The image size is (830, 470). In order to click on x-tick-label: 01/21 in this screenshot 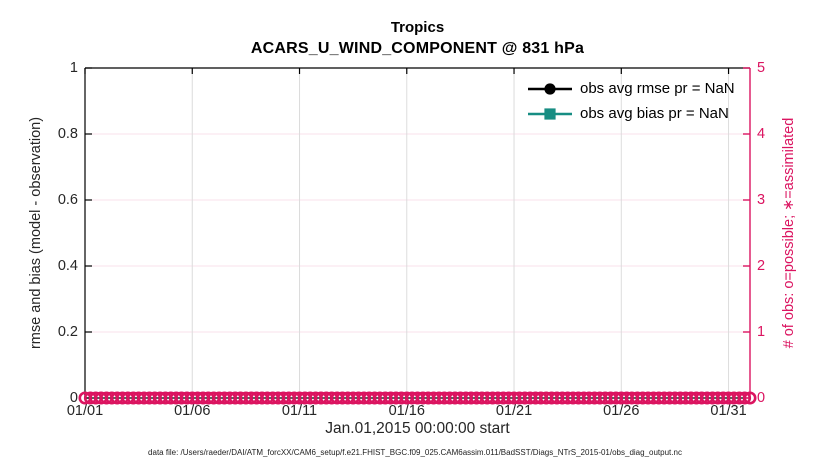, I will do `click(514, 411)`.